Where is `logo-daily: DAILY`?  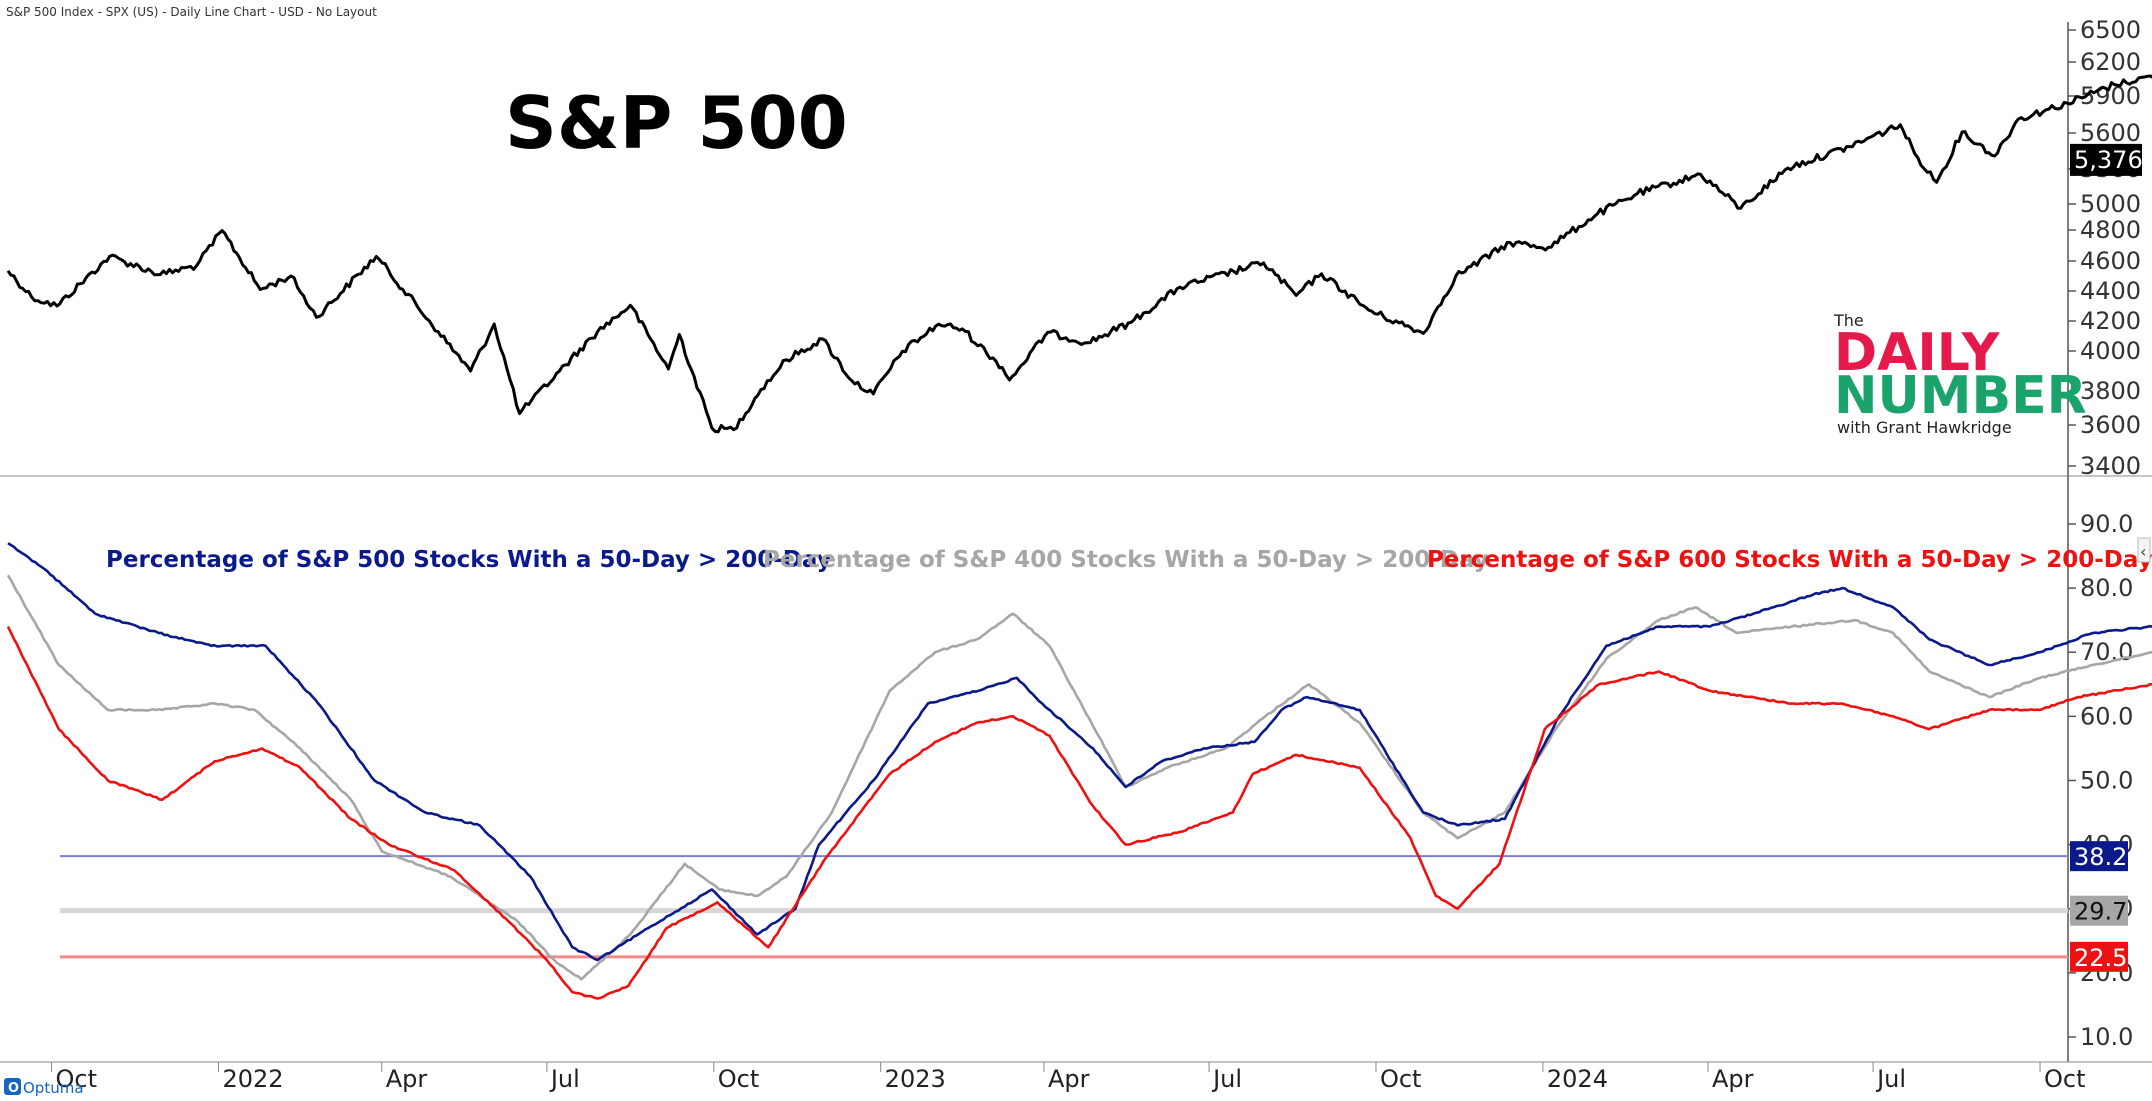
logo-daily: DAILY is located at coordinates (1917, 353).